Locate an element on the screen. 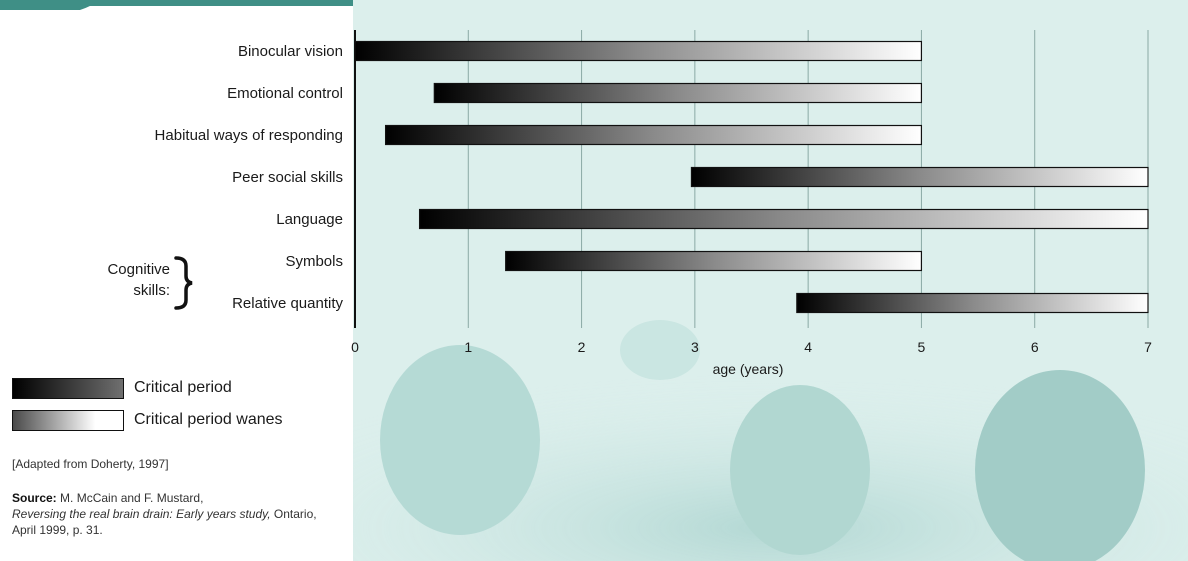 The height and width of the screenshot is (561, 1188). category-label: Habitual ways of responding is located at coordinates (249, 135).